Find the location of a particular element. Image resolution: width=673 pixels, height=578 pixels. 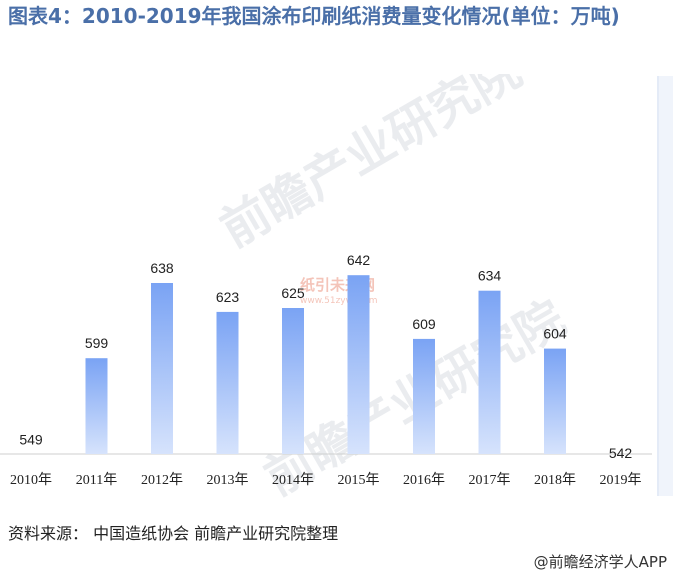

x-tick-label: 2014年 is located at coordinates (293, 480).